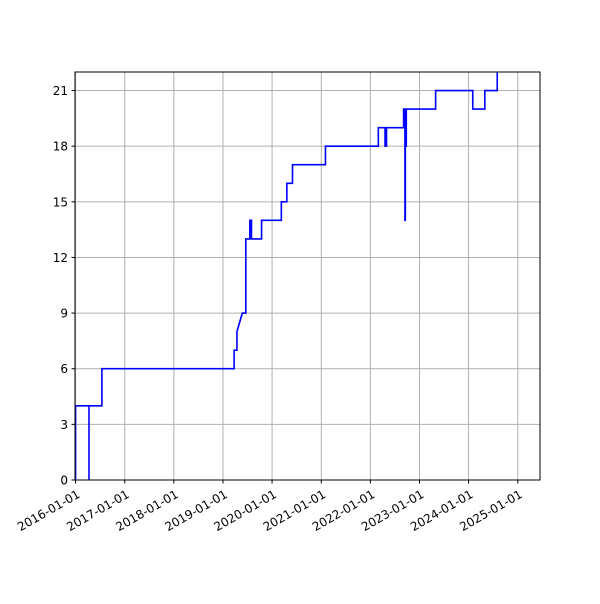 This screenshot has width=600, height=604. I want to click on y-tick-label: 12, so click(60, 258).